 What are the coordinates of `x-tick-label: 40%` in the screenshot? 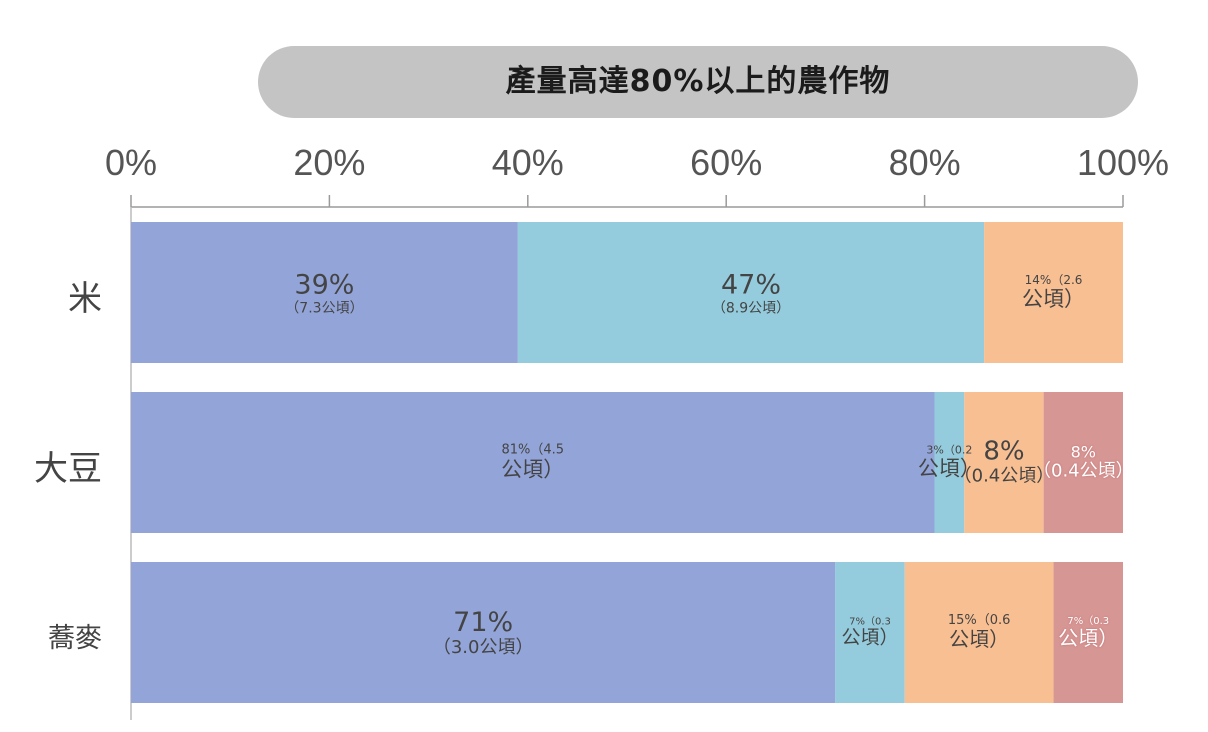 It's located at (527, 162).